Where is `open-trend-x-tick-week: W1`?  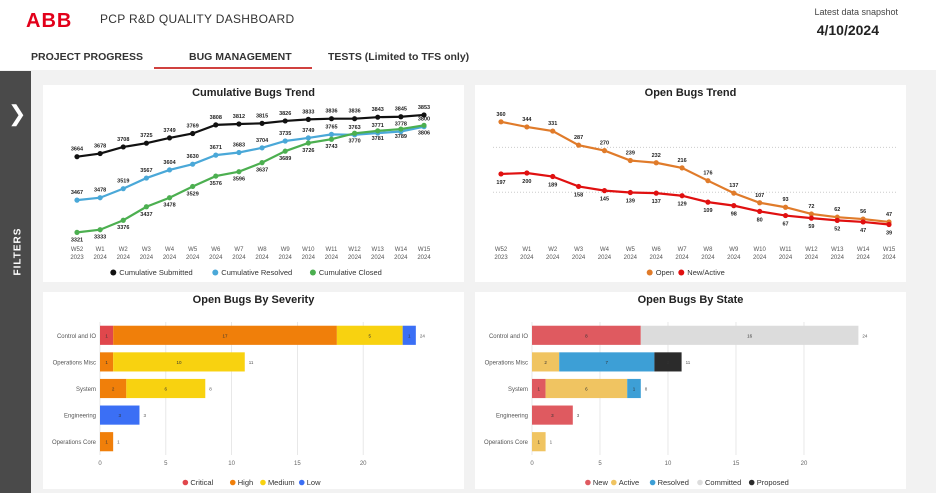 open-trend-x-tick-week: W1 is located at coordinates (527, 250).